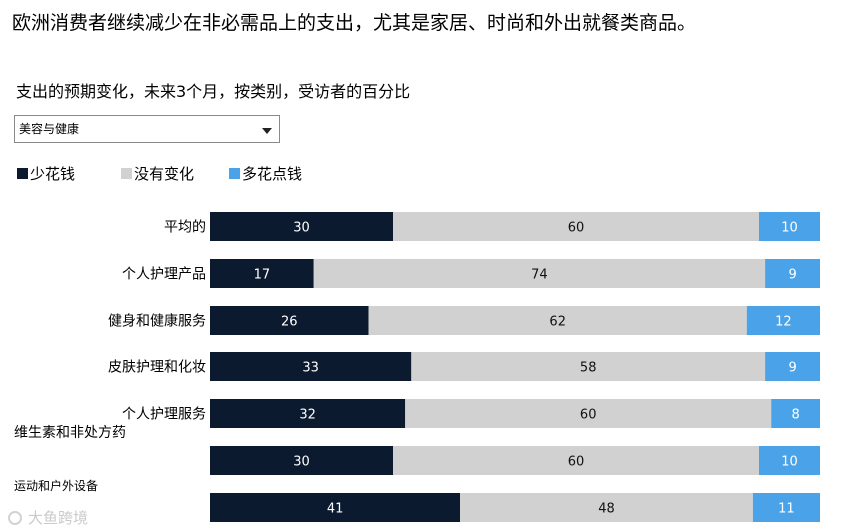 Image resolution: width=851 pixels, height=532 pixels. Describe the element at coordinates (164, 174) in the screenshot. I see `legend-label-no-change: 没有变化` at that location.